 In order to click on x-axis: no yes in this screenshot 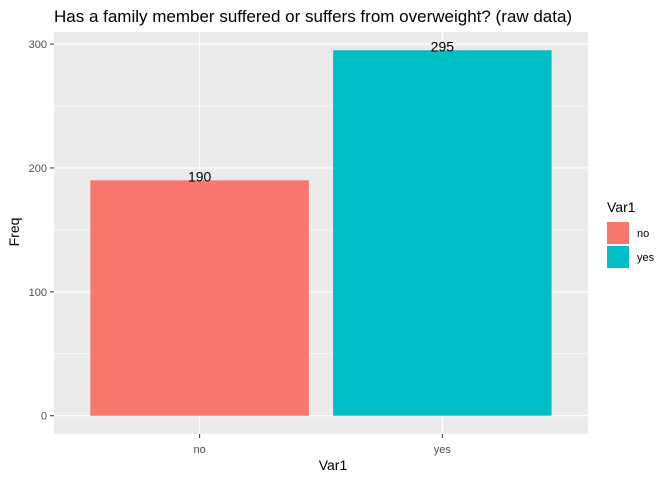, I will do `click(323, 445)`.